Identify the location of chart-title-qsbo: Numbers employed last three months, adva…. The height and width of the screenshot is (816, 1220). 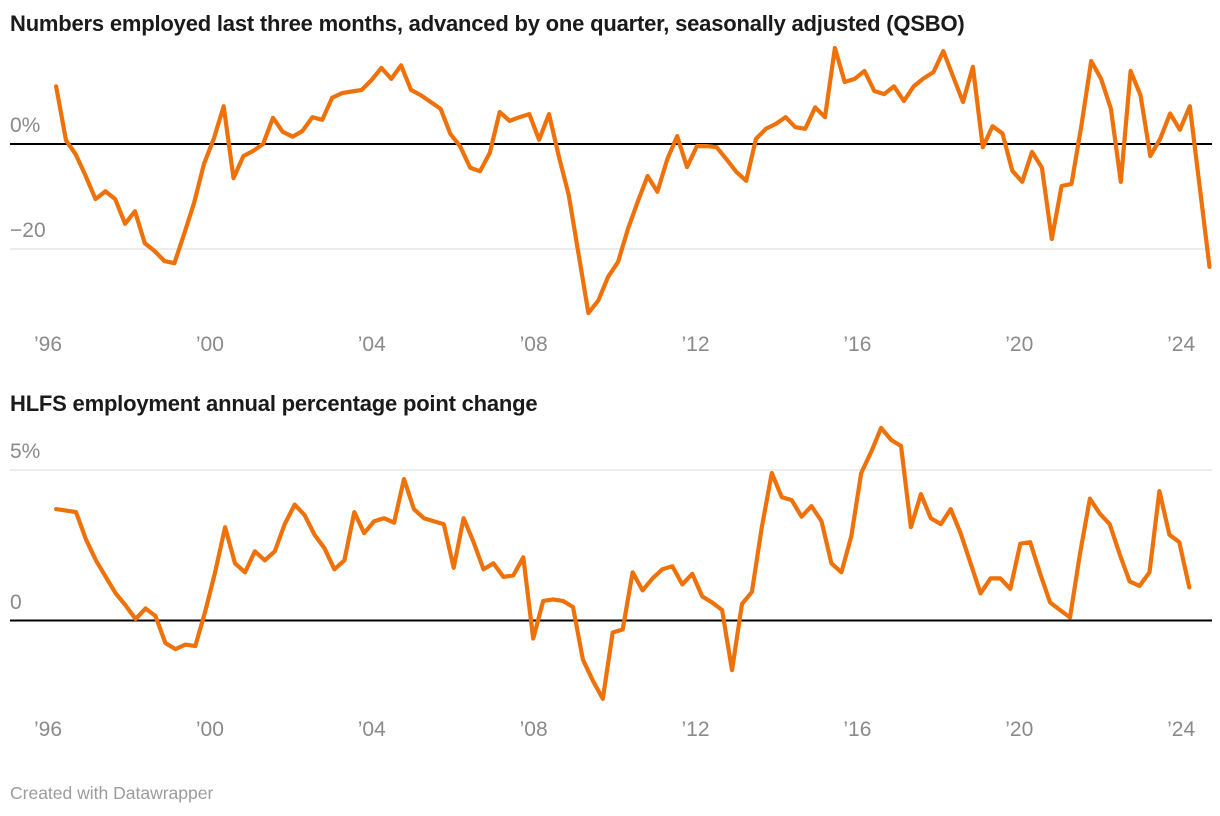
(487, 23).